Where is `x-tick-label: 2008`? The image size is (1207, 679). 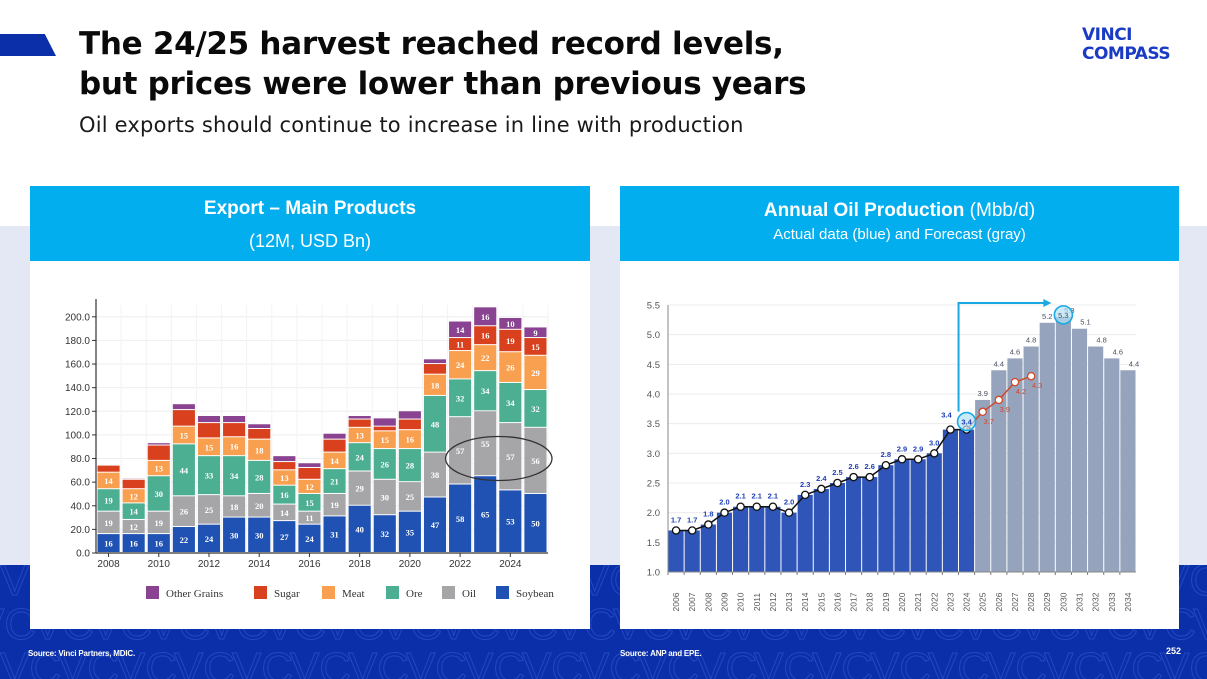 x-tick-label: 2008 is located at coordinates (108, 564).